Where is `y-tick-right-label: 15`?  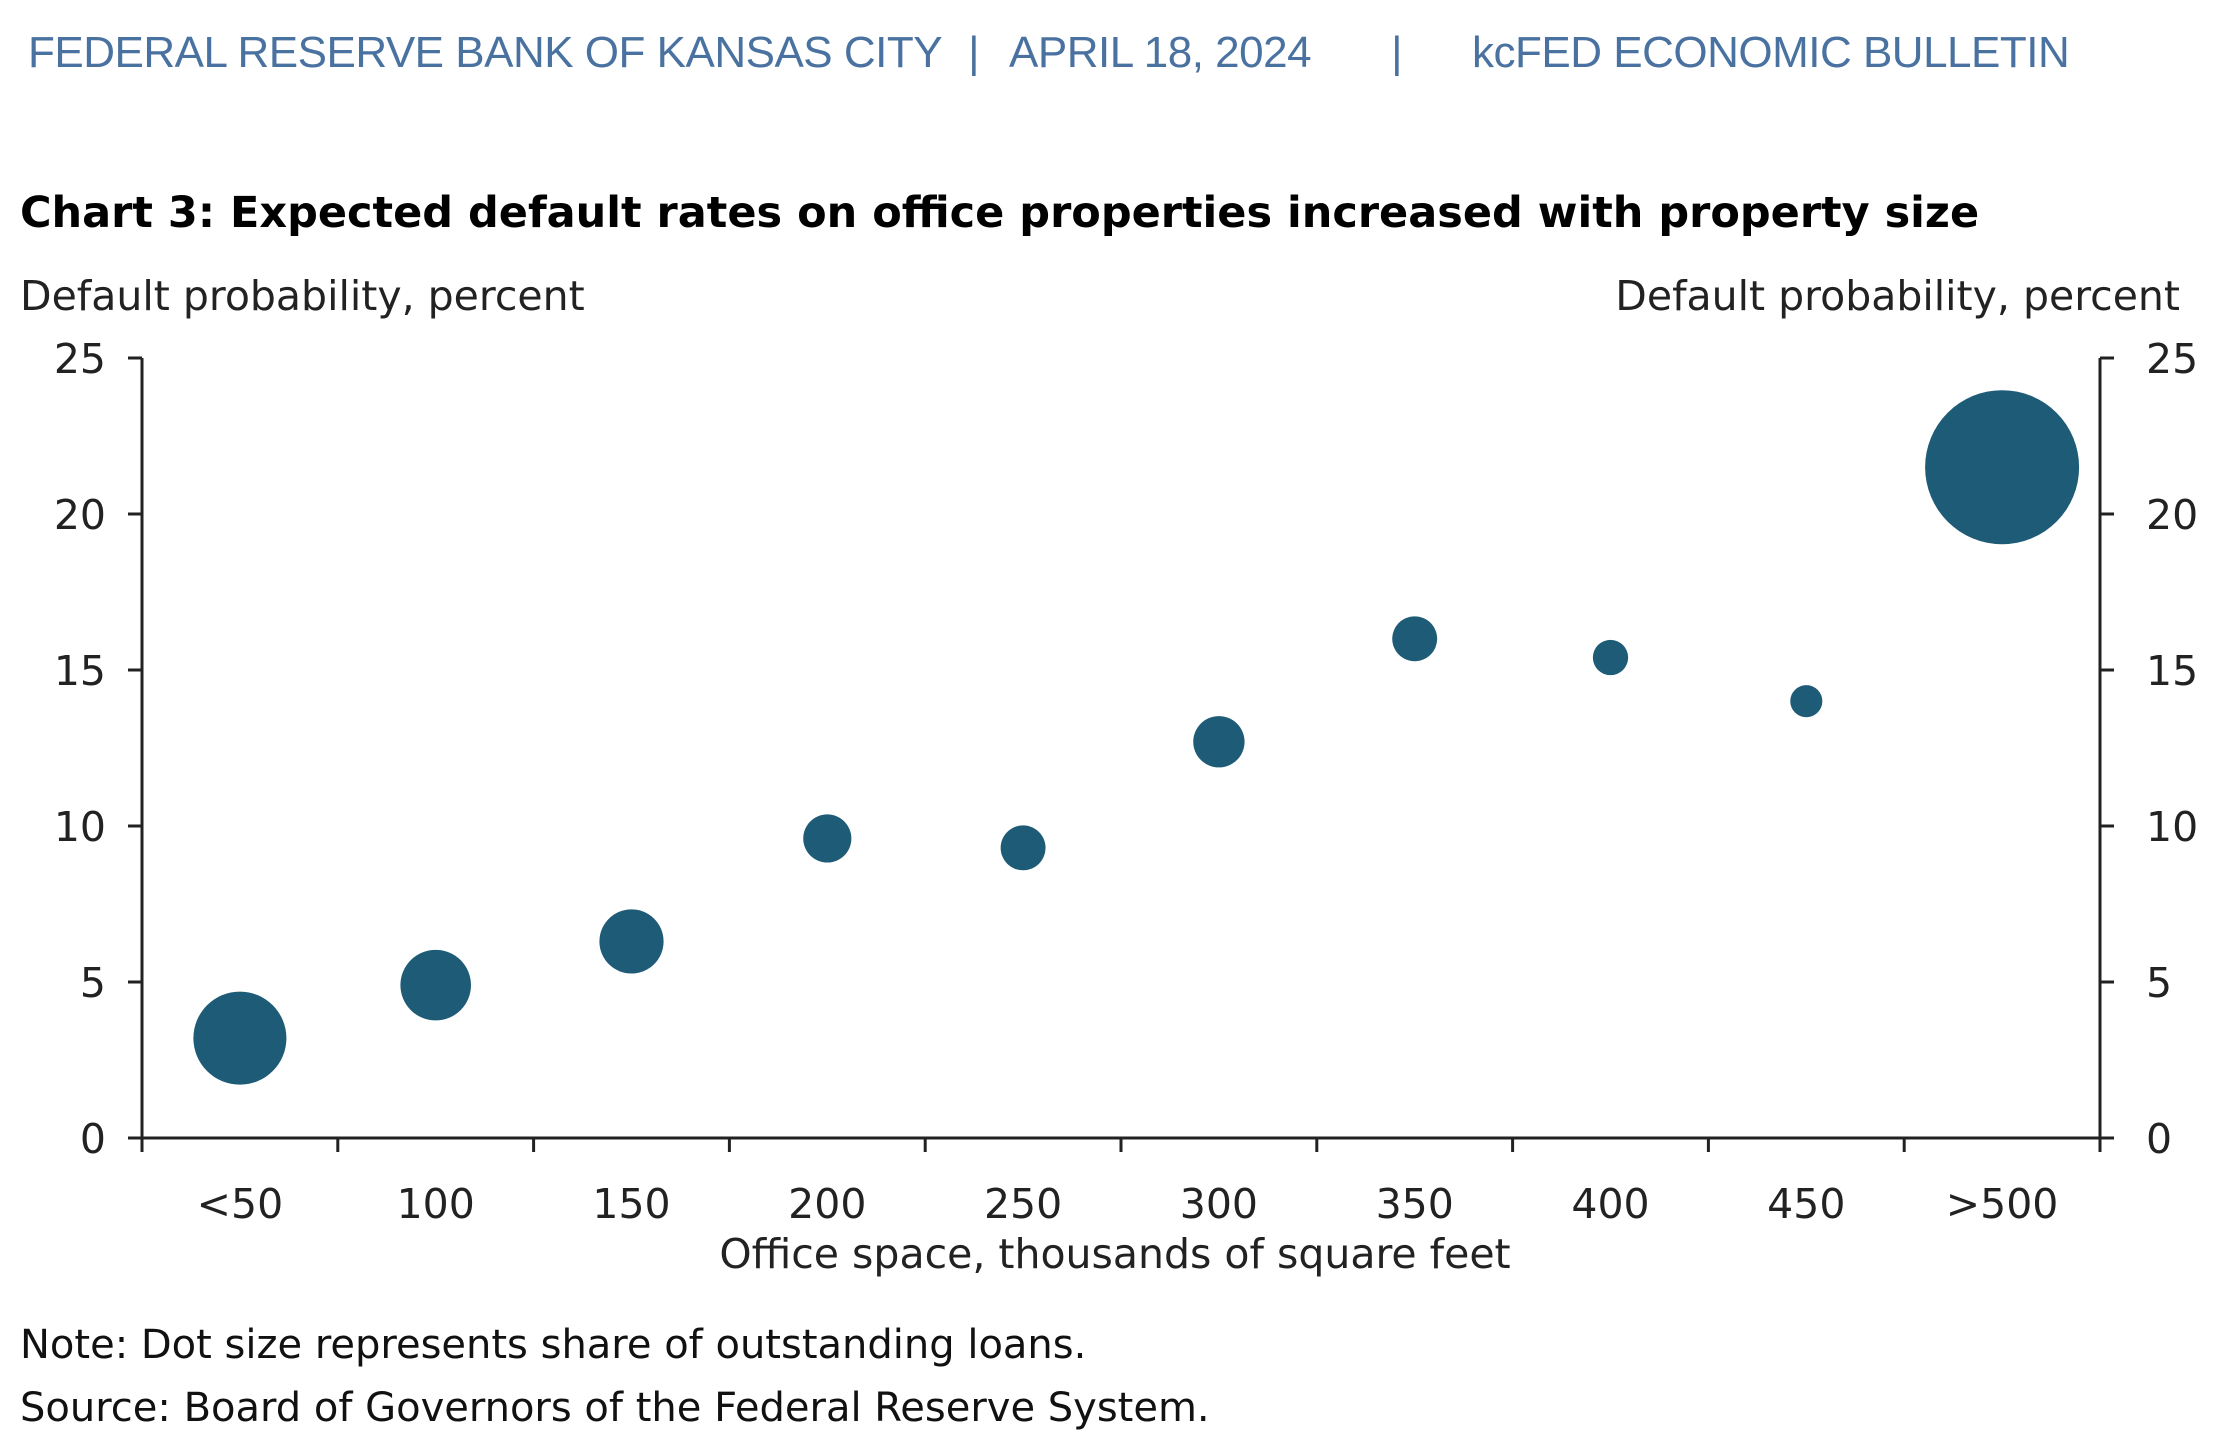
y-tick-right-label: 15 is located at coordinates (2172, 671).